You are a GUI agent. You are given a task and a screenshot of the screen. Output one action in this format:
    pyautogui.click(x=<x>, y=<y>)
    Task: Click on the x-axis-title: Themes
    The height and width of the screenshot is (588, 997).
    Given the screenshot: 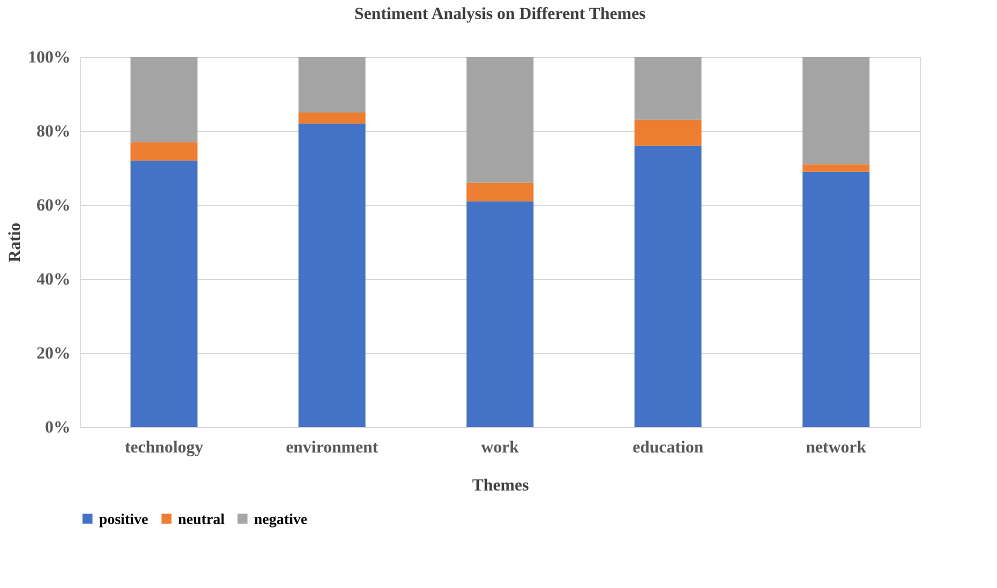 What is the action you would take?
    pyautogui.click(x=501, y=485)
    